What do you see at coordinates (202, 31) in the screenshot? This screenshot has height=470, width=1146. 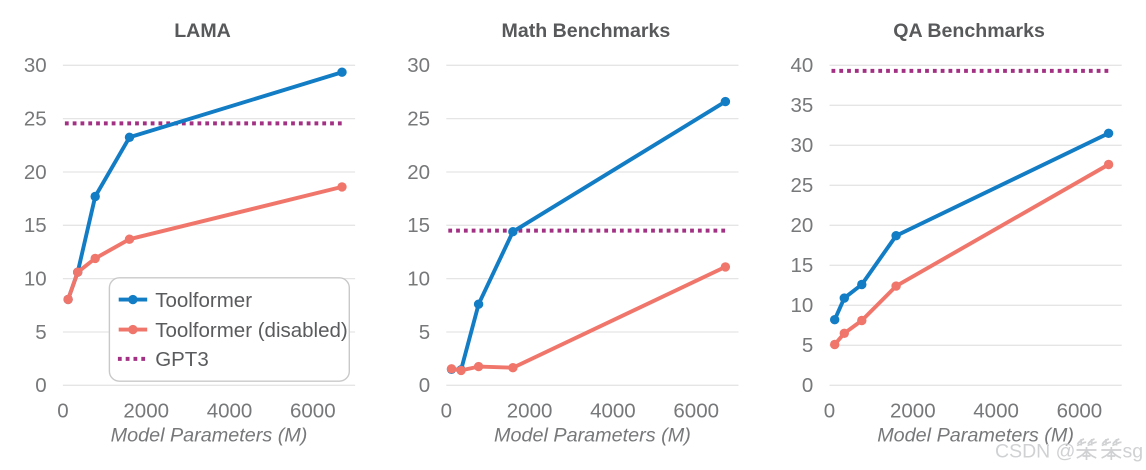 I see `svg-text: LAMA` at bounding box center [202, 31].